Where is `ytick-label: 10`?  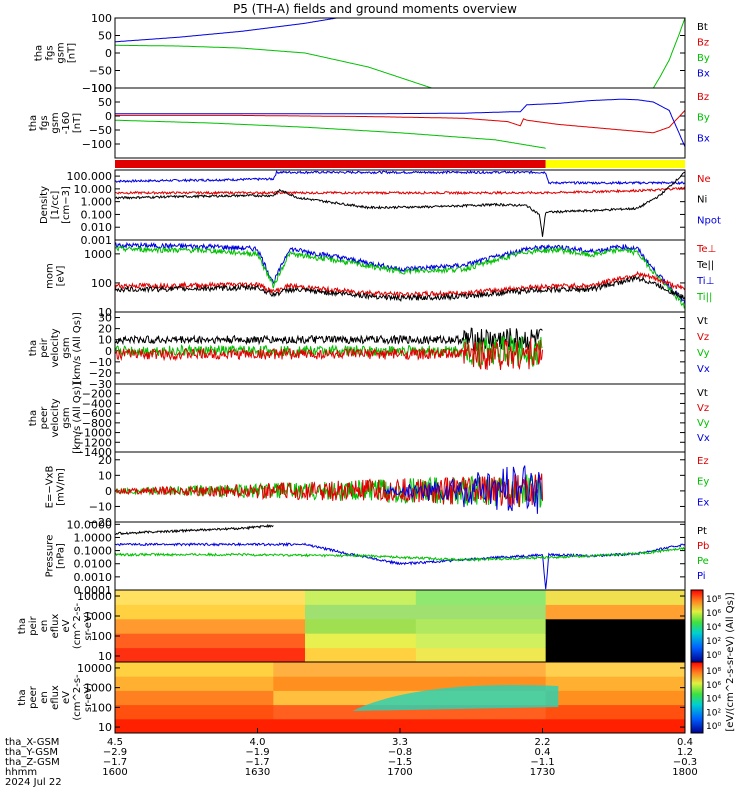 ytick-label: 10 is located at coordinates (105, 475).